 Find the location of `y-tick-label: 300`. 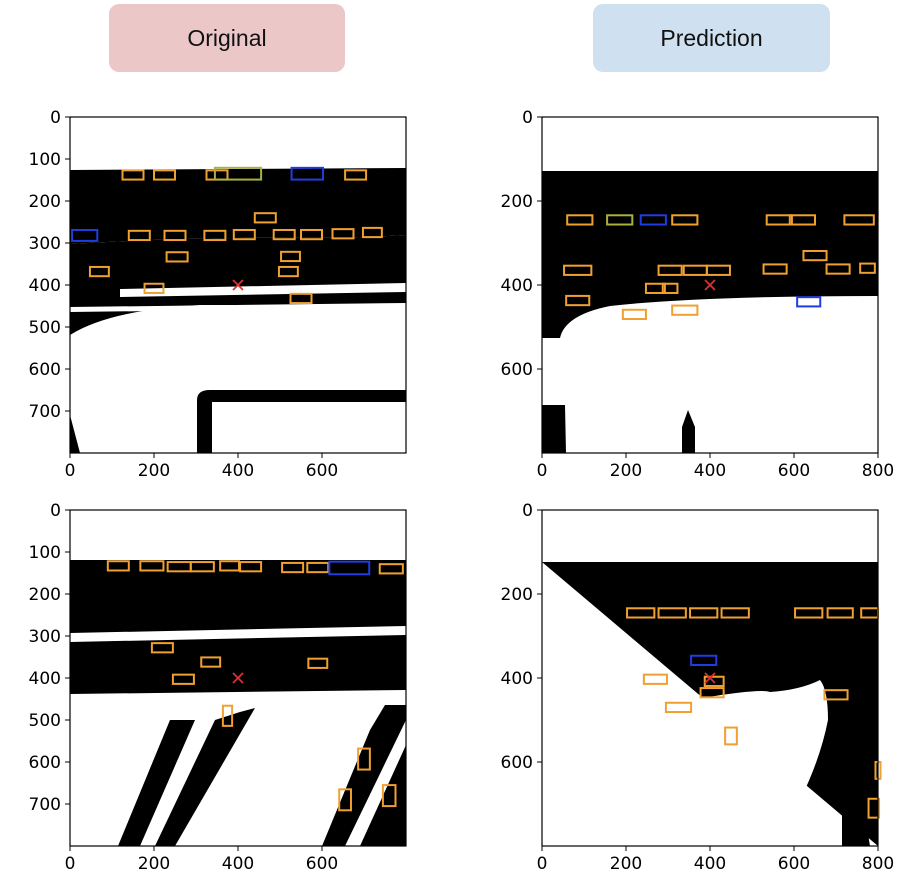

y-tick-label: 300 is located at coordinates (45, 244).